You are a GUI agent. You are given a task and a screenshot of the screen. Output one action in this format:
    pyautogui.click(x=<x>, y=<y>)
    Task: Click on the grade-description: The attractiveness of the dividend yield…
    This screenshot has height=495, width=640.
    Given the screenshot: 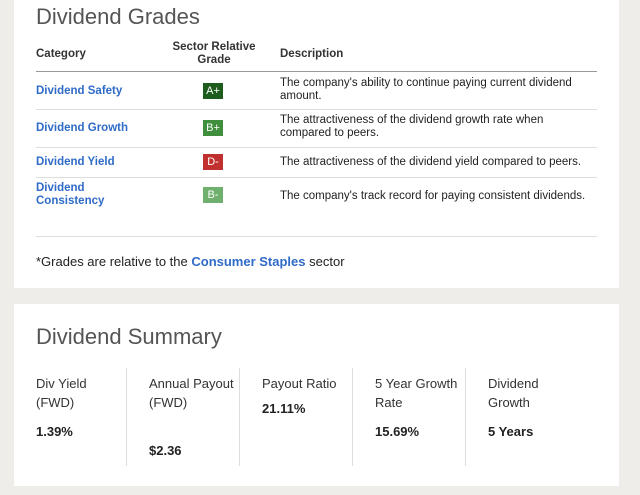 What is the action you would take?
    pyautogui.click(x=431, y=162)
    